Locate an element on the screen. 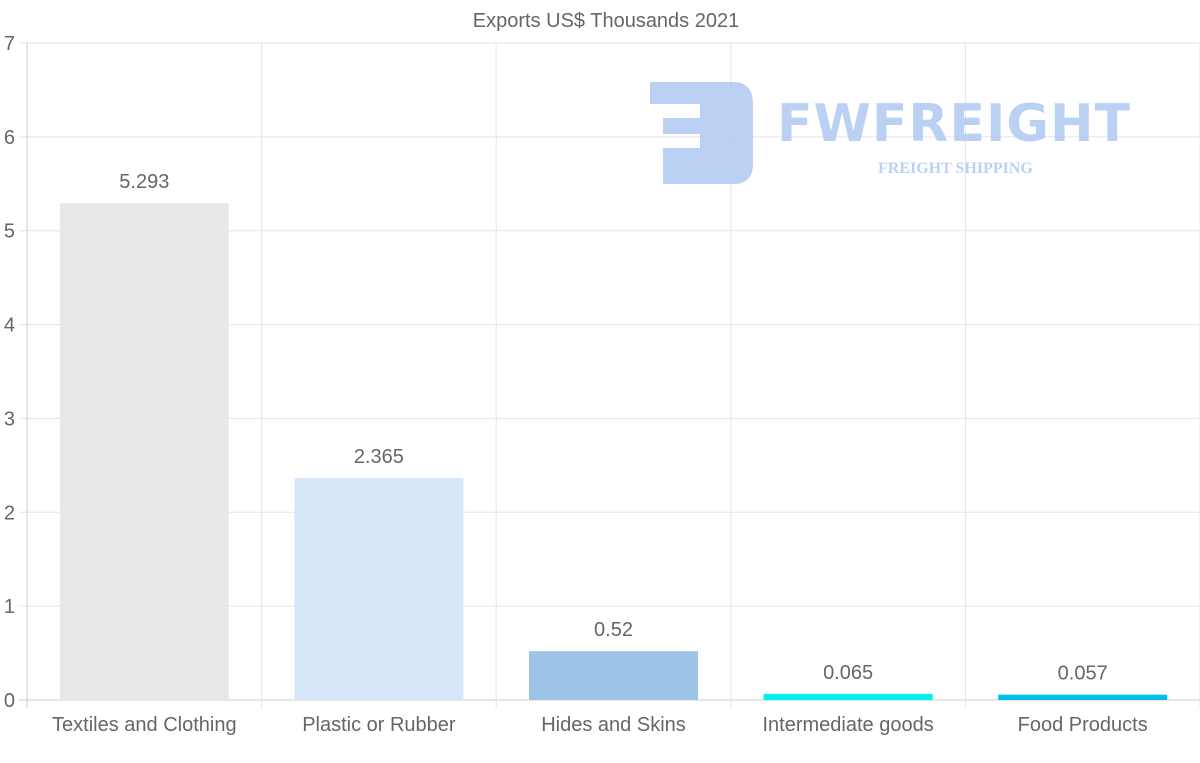 This screenshot has height=763, width=1200. data-label: 0.057 is located at coordinates (1083, 674).